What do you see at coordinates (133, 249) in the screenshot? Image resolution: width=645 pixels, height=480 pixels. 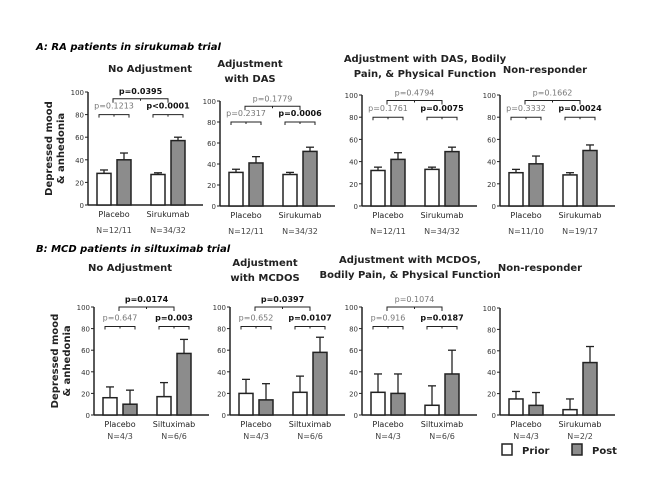 I see `section-b-label: B: MCD patients in siltuximab trial` at bounding box center [133, 249].